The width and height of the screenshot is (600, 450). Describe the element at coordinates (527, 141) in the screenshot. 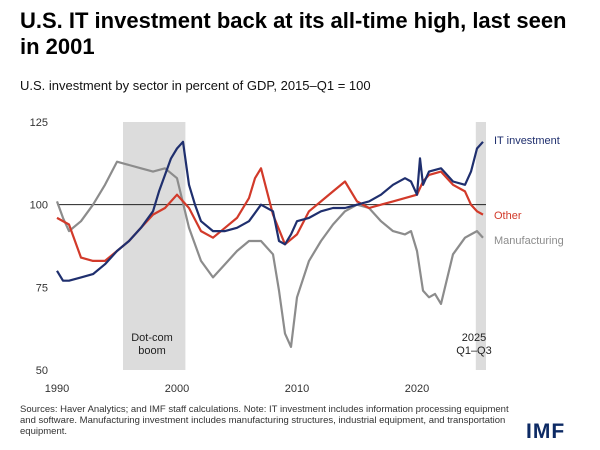

I see `series-label-it-investment: IT investment` at that location.